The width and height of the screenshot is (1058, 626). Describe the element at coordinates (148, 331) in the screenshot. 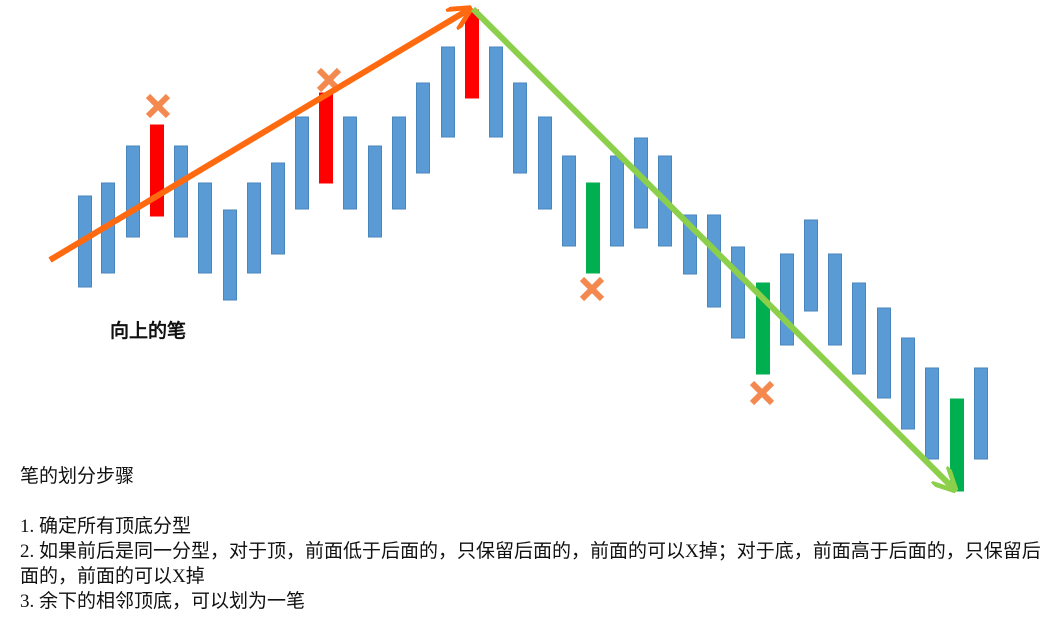

I see `up-stroke-label: 向上的笔` at that location.